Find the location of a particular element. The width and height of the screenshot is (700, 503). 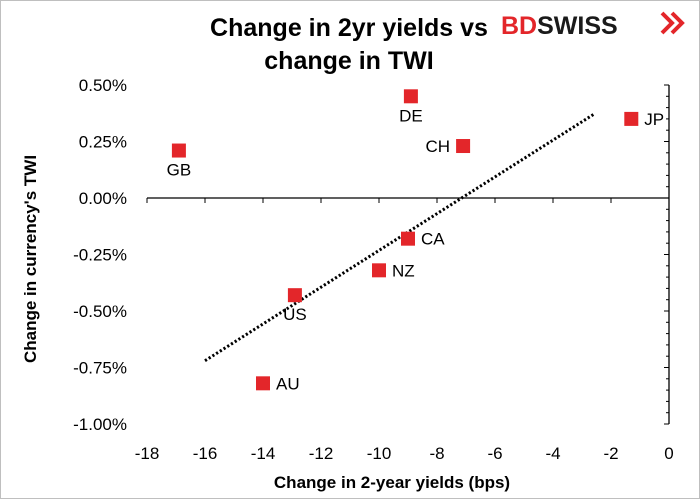

x-axis-title: Change in 2-year yields (bps) is located at coordinates (392, 482).